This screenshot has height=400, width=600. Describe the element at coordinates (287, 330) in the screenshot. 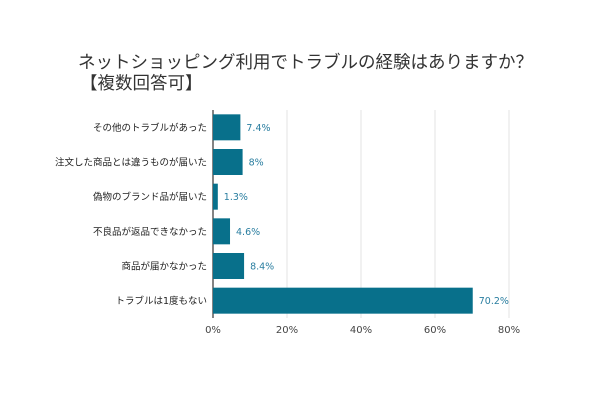

I see `x-tick-label: 20%` at that location.